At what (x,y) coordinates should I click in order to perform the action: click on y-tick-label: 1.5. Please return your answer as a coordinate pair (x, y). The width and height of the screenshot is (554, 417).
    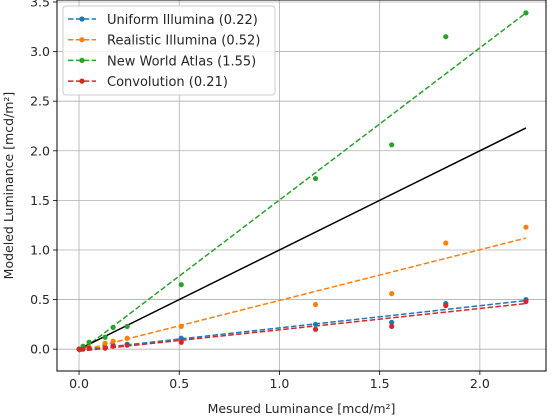
    Looking at the image, I should click on (40, 200).